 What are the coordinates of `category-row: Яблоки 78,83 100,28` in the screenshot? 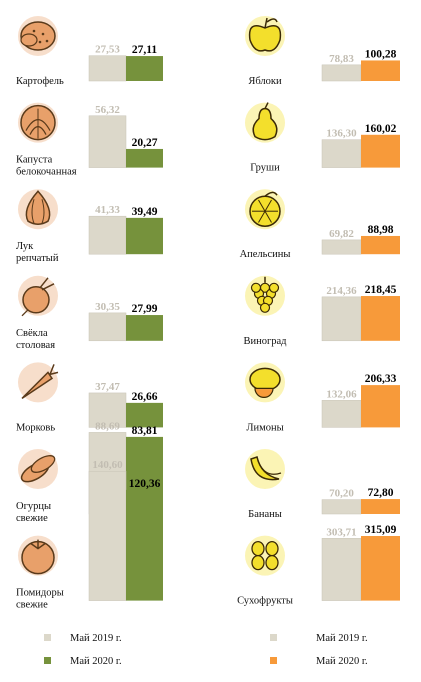 It's located at (322, 51).